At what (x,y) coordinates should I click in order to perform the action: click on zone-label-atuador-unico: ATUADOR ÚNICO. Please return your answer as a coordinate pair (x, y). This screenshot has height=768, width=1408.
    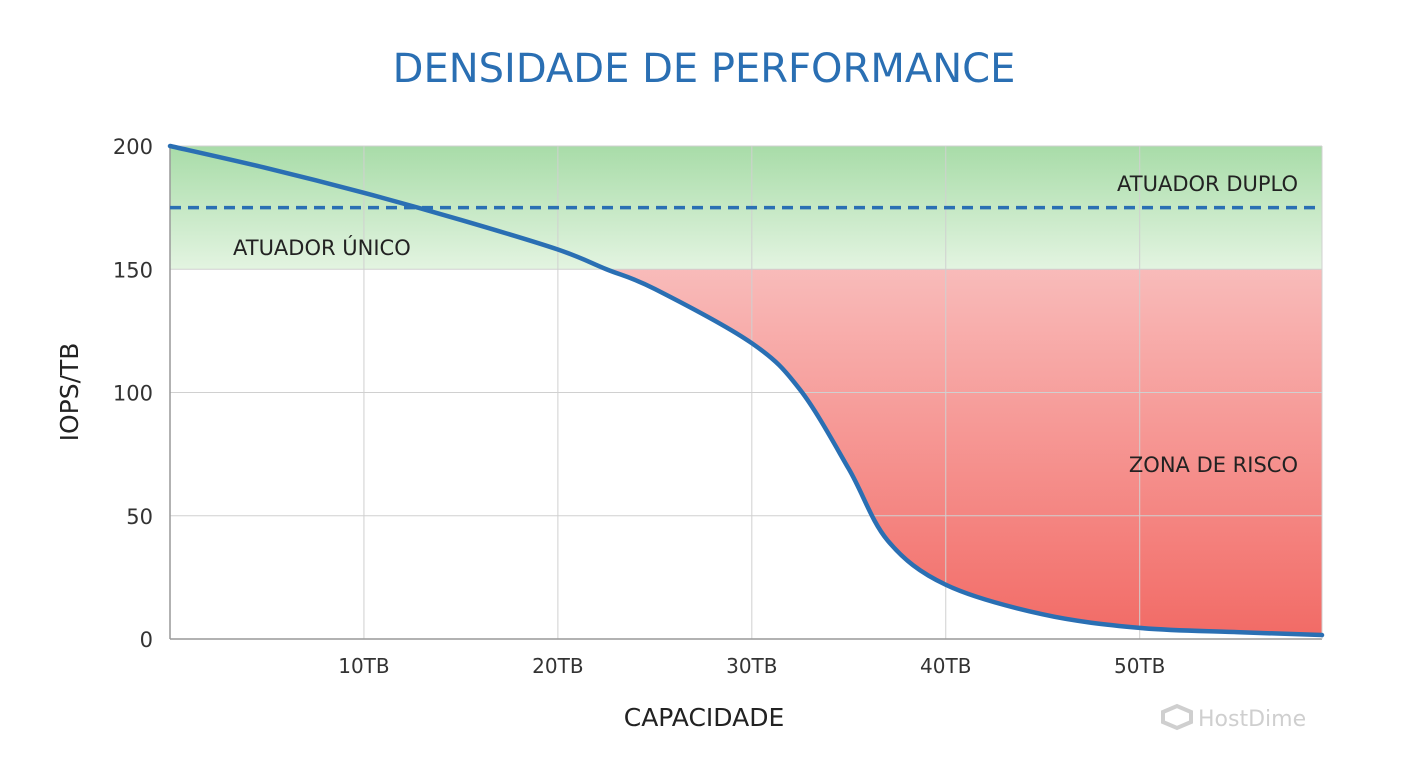
    Looking at the image, I should click on (322, 247).